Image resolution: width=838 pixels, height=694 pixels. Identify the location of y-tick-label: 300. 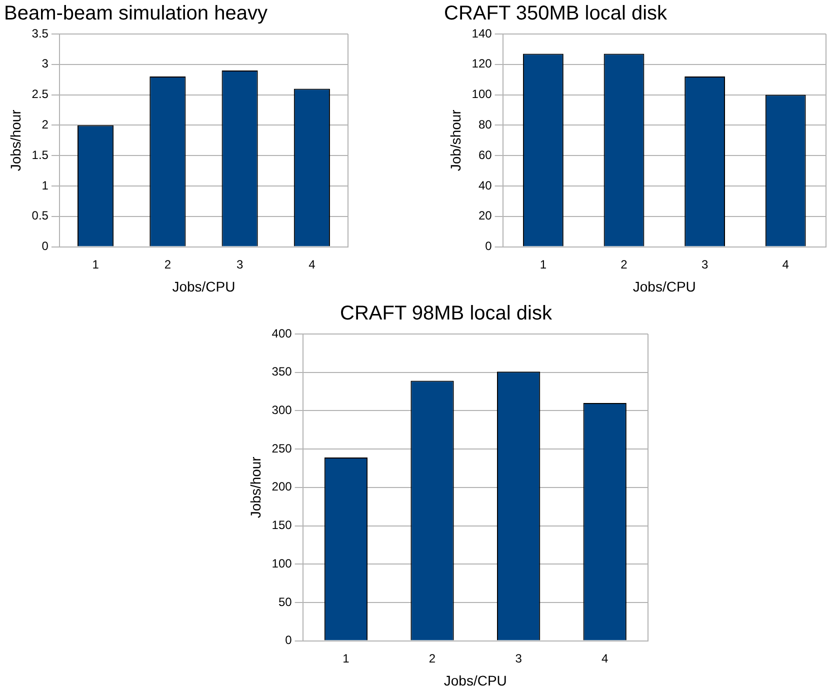
(282, 410).